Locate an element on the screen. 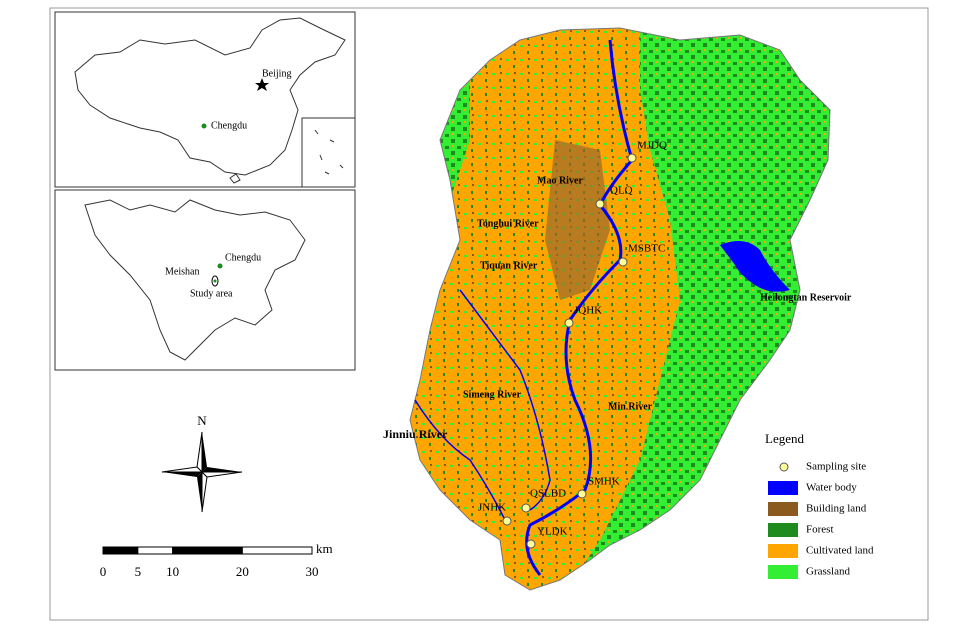  reservoir-label: Heilongtan Reservoir is located at coordinates (806, 297).